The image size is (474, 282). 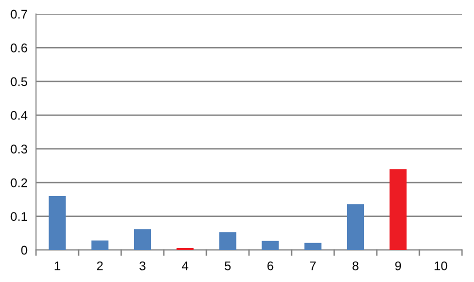 I want to click on x-tick-label: 4, so click(x=185, y=266).